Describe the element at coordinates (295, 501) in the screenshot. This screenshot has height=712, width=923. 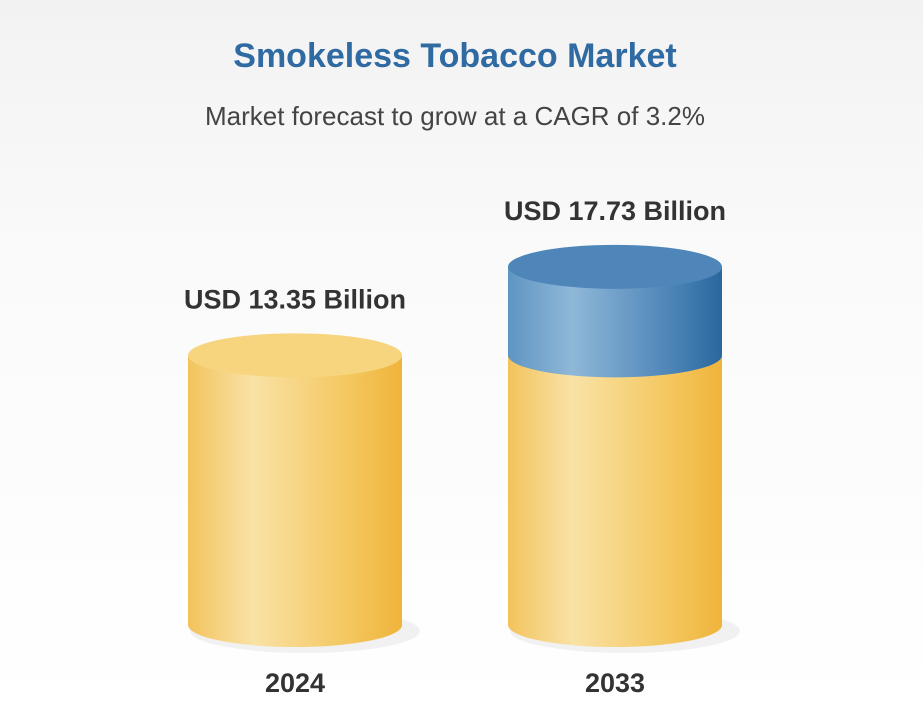
I see `bar` at that location.